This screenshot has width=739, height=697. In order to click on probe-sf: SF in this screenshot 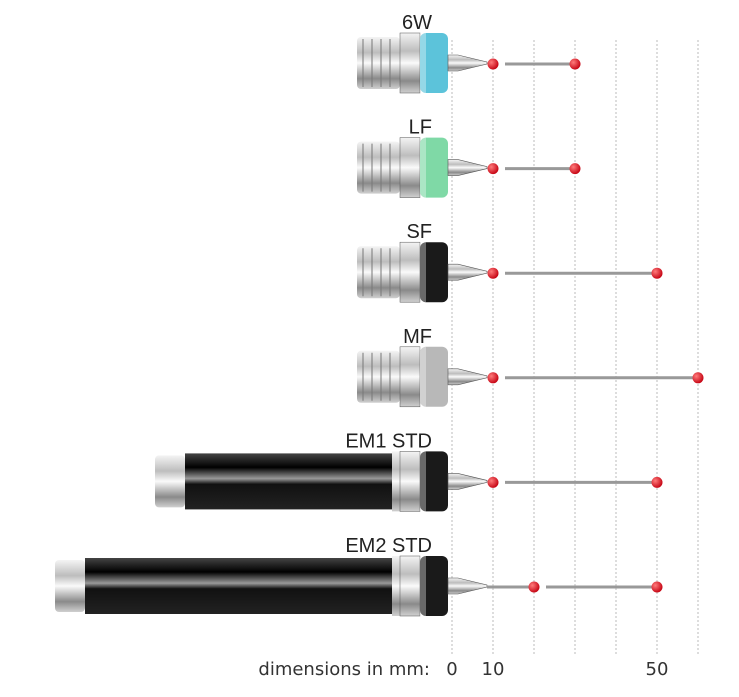, I will do `click(510, 262)`.